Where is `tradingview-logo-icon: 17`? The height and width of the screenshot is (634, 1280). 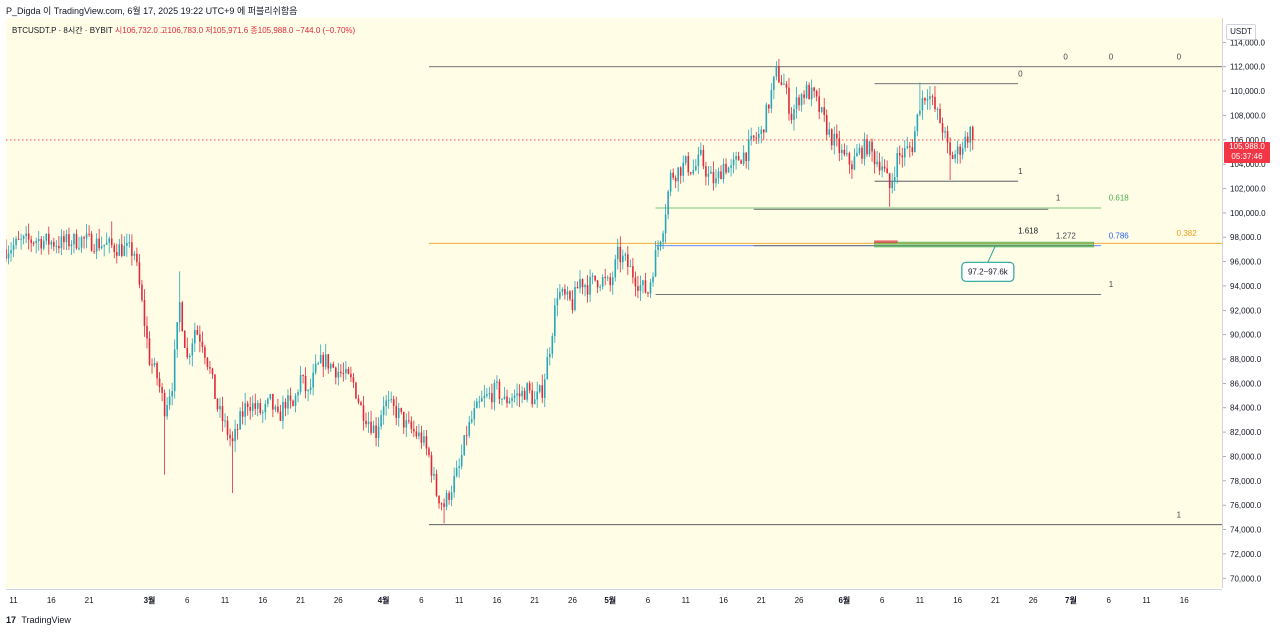 tradingview-logo-icon: 17 is located at coordinates (11, 620).